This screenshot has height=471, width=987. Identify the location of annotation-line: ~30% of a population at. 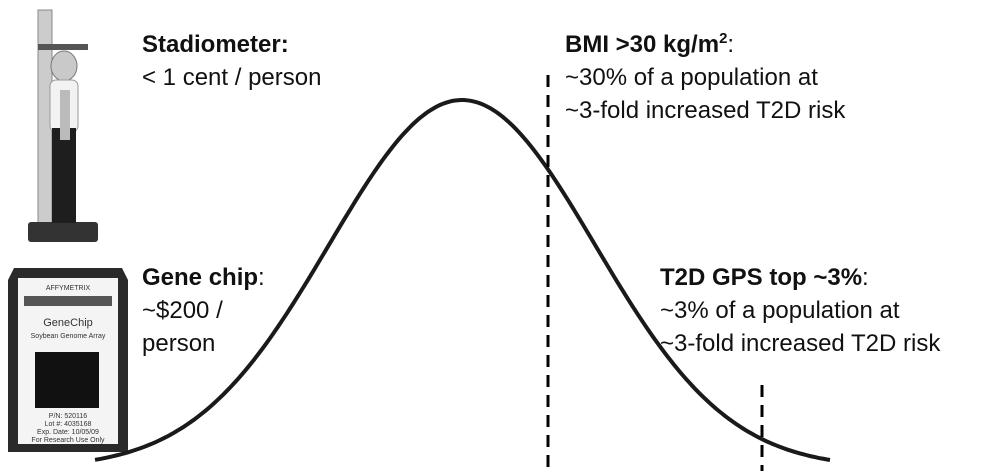
(691, 77).